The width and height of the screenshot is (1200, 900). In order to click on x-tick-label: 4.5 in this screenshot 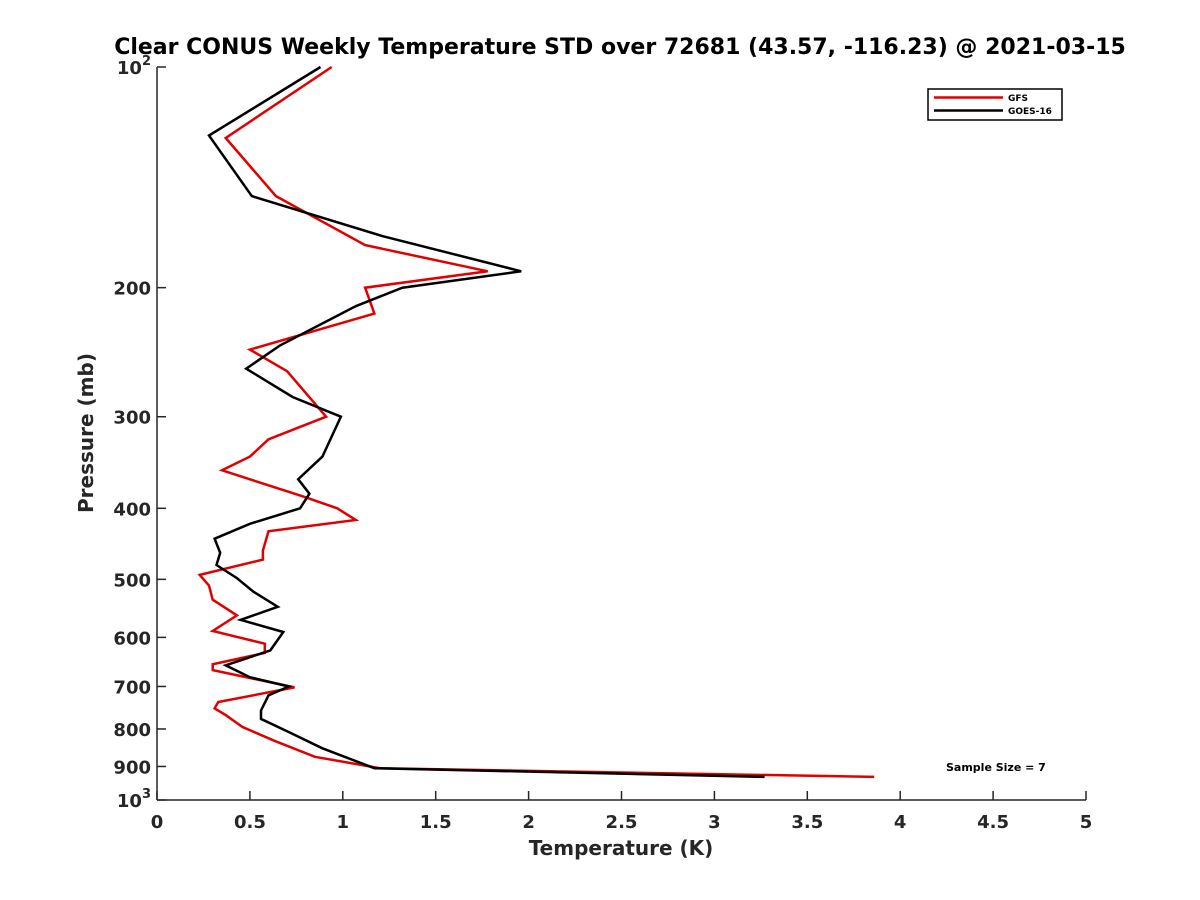, I will do `click(993, 822)`.